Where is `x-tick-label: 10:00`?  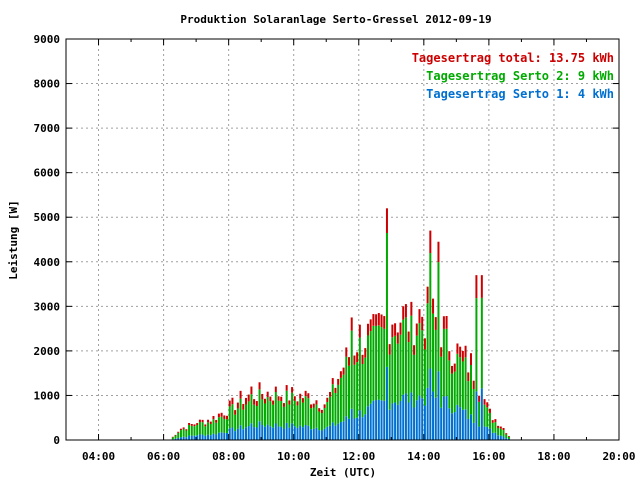 x-tick-label: 10:00 is located at coordinates (293, 456).